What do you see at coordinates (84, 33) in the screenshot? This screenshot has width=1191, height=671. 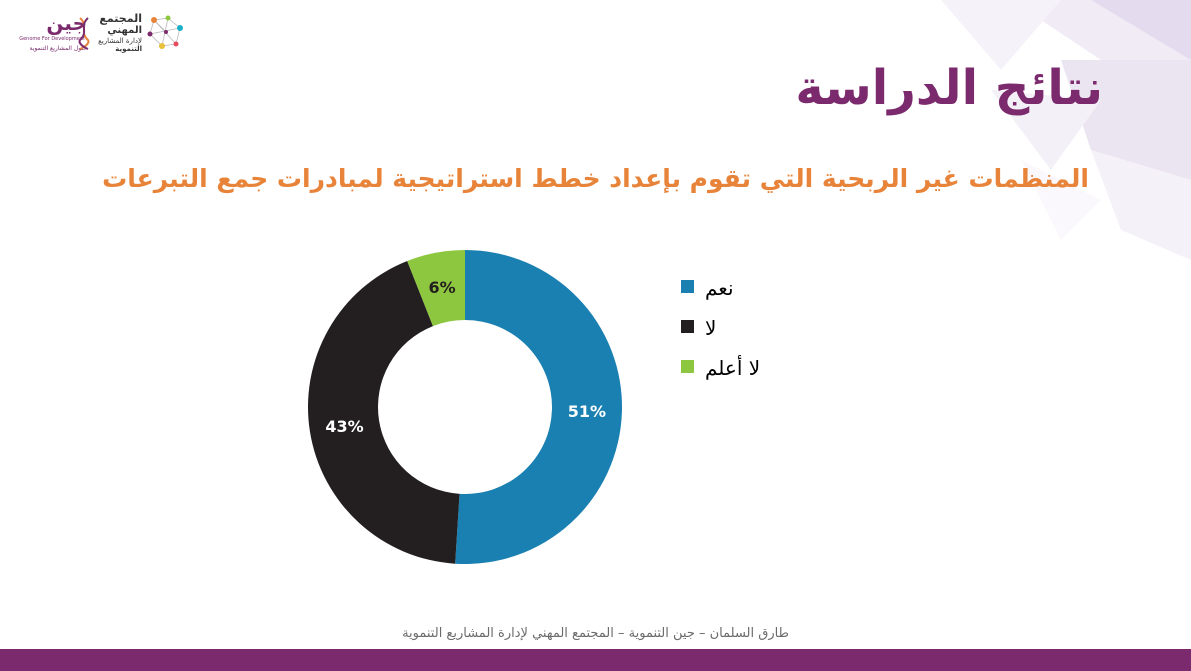 I see `dna-helix-icon` at bounding box center [84, 33].